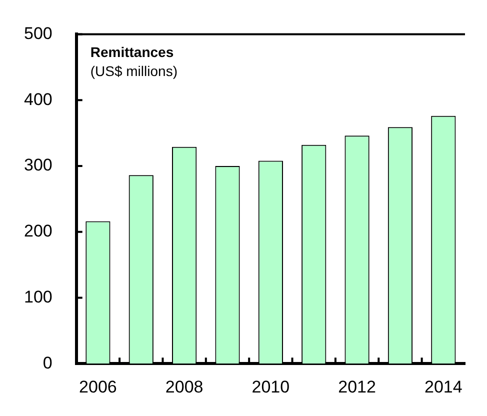 This screenshot has height=416, width=487. I want to click on x-tick-label: 2010, so click(271, 386).